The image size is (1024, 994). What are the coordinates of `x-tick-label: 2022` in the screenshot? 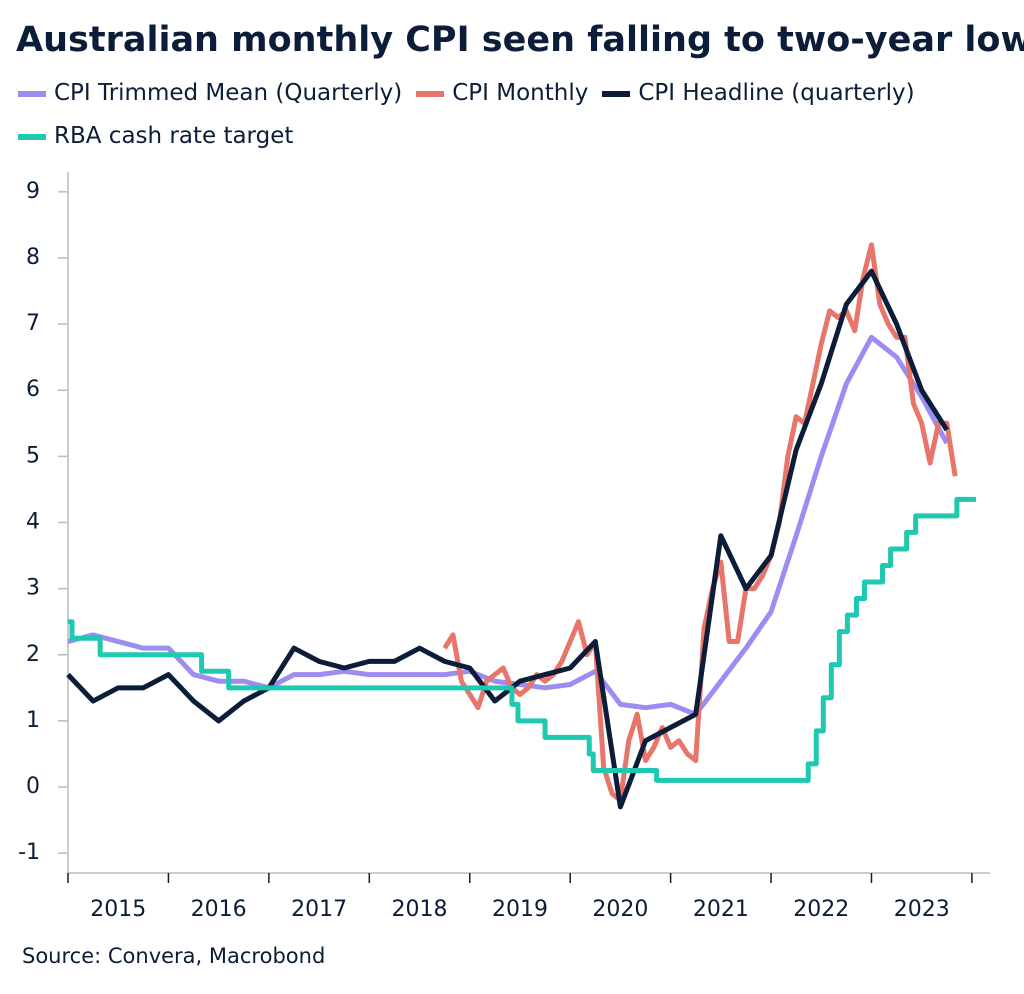 It's located at (821, 909).